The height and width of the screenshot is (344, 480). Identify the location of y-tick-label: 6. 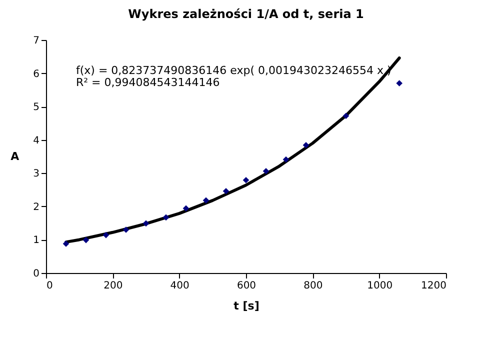
(36, 74).